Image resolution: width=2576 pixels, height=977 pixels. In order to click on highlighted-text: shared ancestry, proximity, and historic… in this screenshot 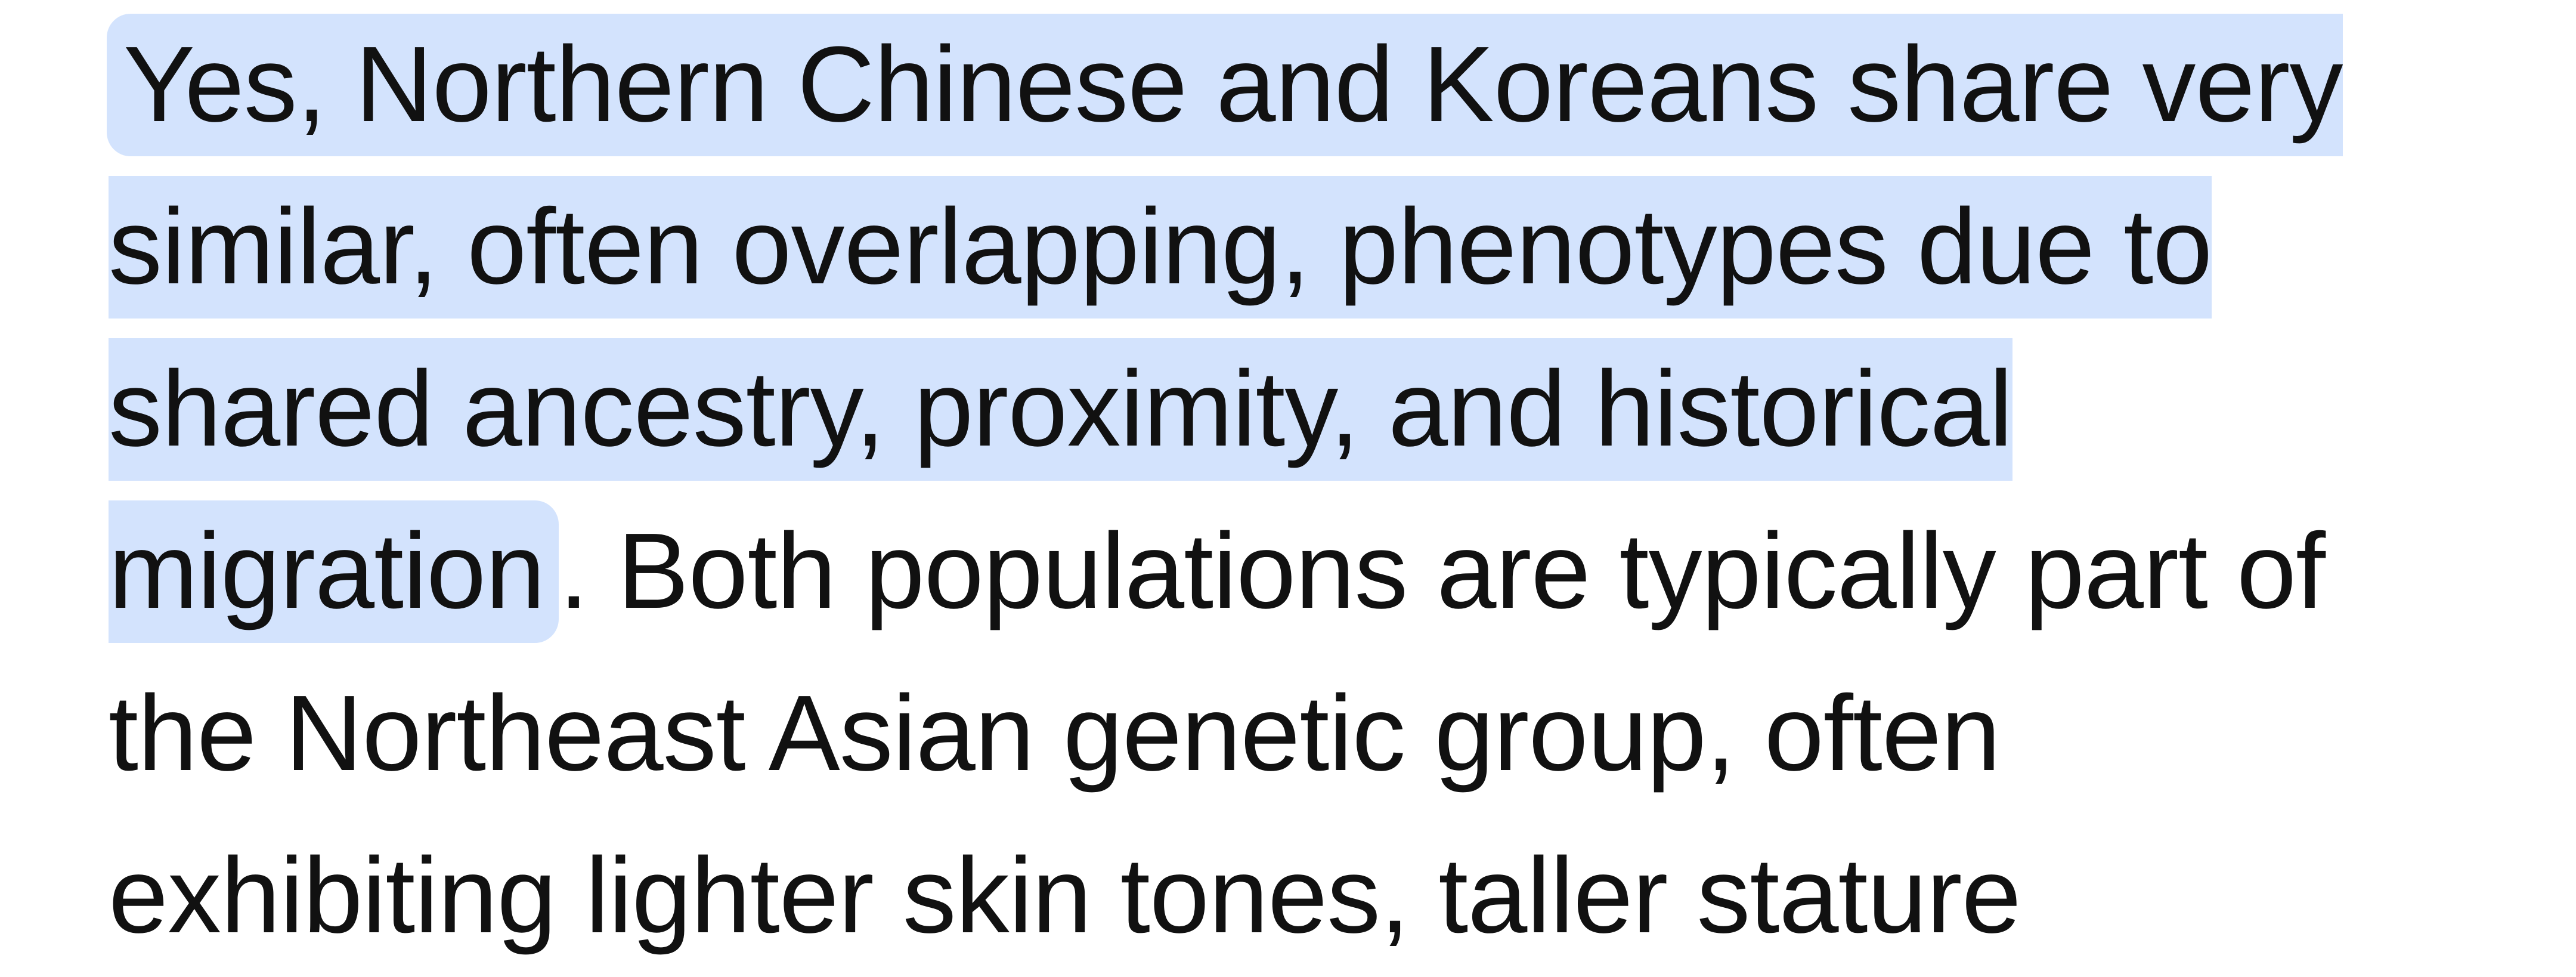, I will do `click(1061, 409)`.